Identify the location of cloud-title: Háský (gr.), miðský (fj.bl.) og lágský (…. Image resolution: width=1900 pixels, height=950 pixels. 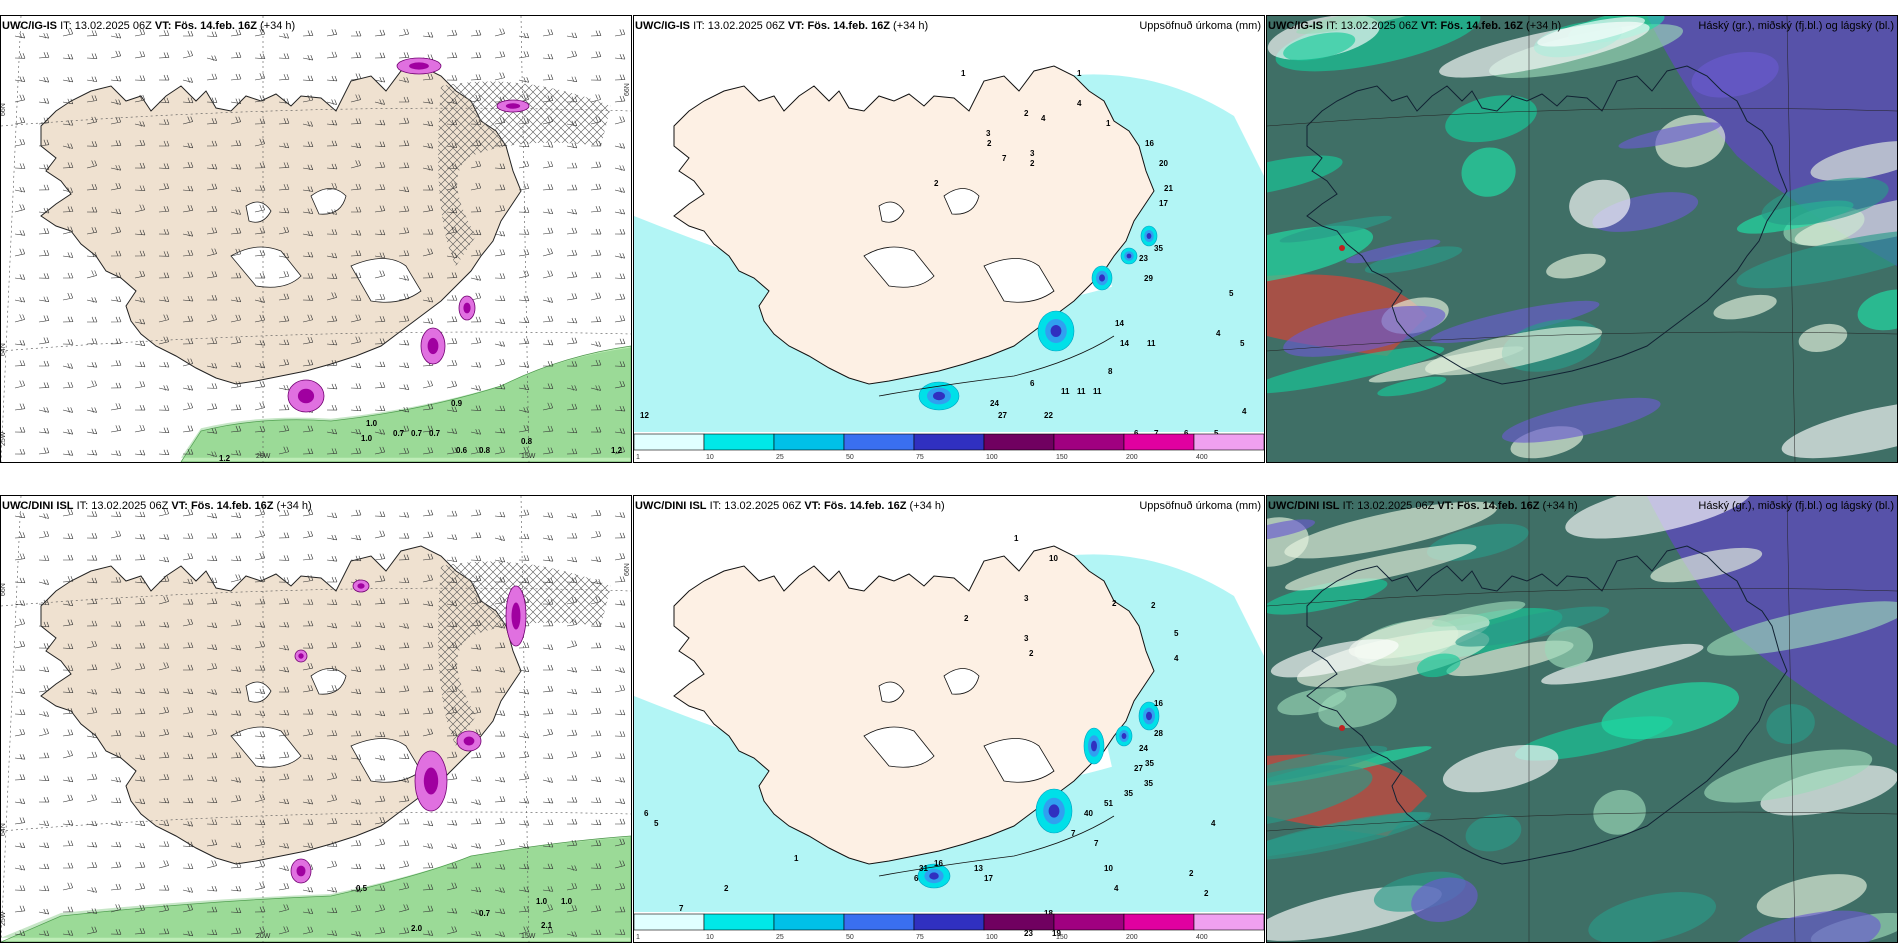
(1796, 26).